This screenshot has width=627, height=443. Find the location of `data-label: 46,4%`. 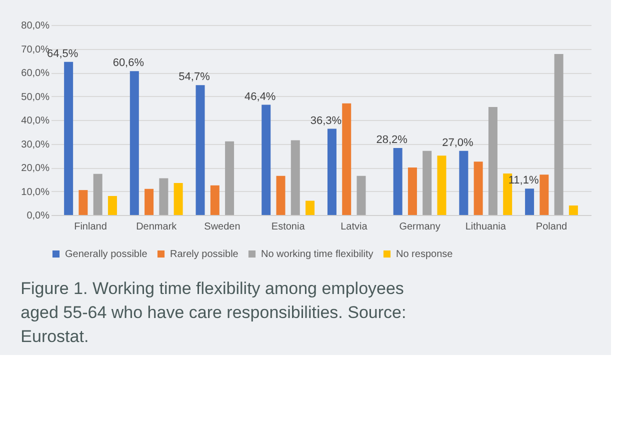

data-label: 46,4% is located at coordinates (260, 96).